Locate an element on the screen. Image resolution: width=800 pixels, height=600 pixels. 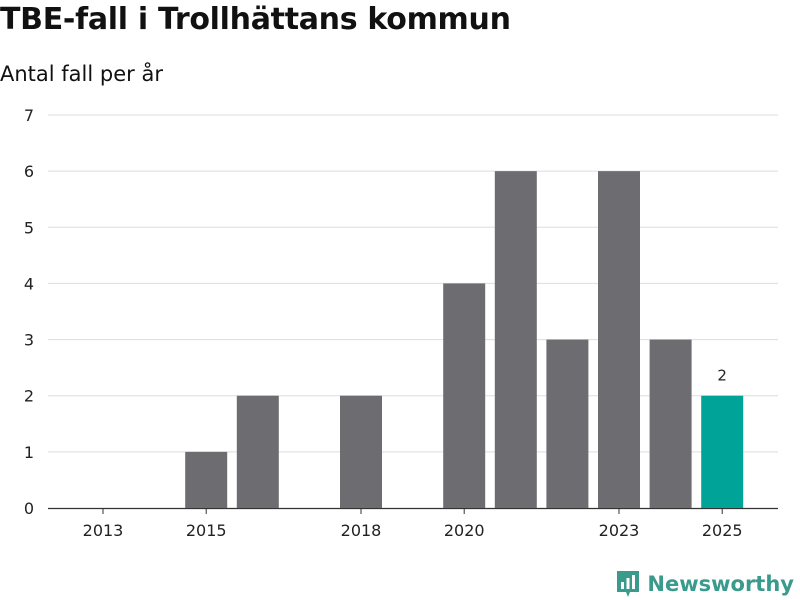
bar-2025 is located at coordinates (722, 451).